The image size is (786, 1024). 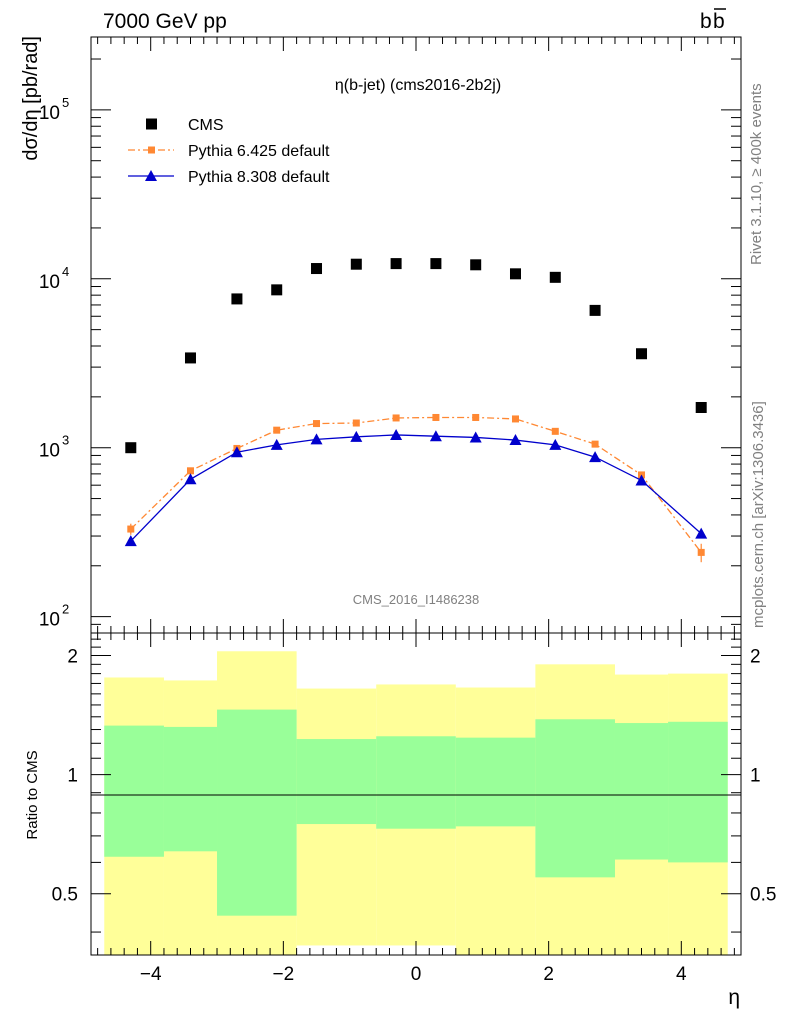 I want to click on ratio-ylabel: Ratio to CMS, so click(x=32, y=794).